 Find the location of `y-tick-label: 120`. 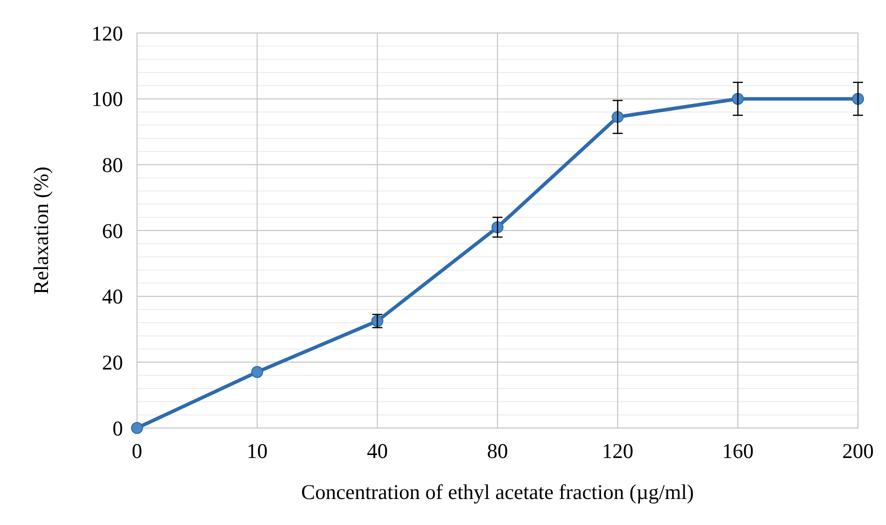

y-tick-label: 120 is located at coordinates (107, 33).